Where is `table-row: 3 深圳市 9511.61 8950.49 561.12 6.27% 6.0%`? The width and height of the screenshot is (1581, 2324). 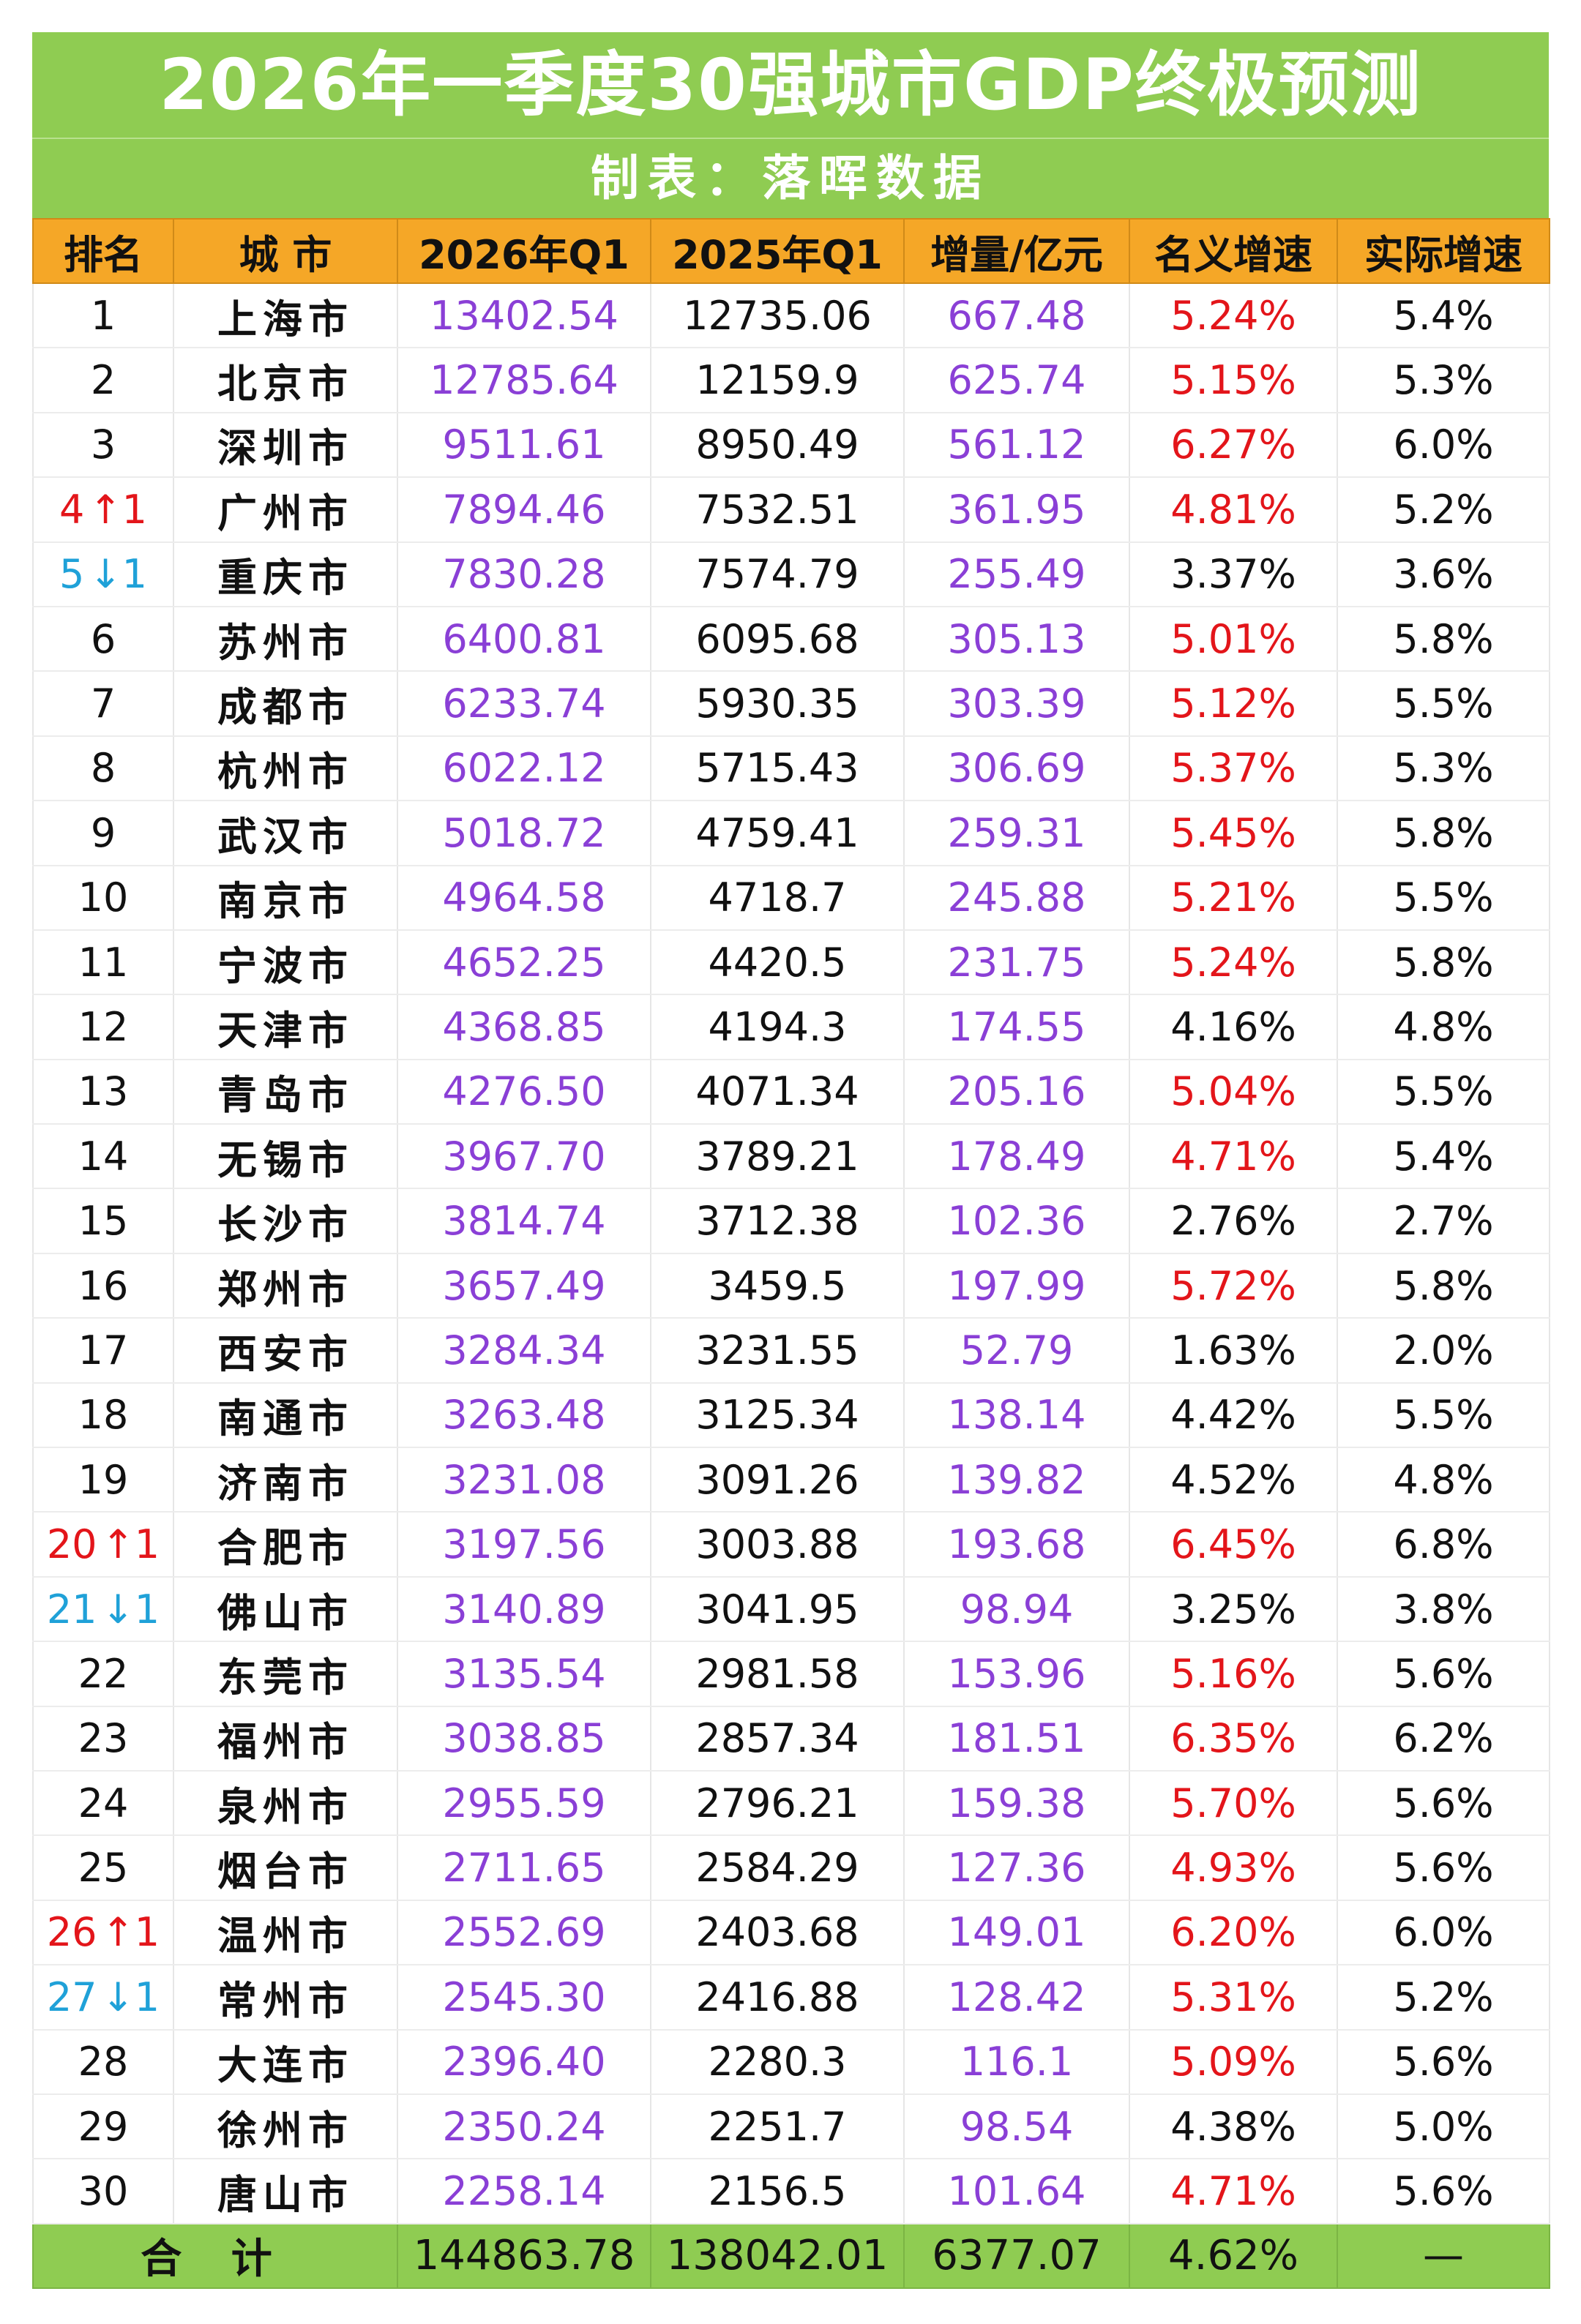
table-row: 3 深圳市 9511.61 8950.49 561.12 6.27% 6.0% is located at coordinates (791, 445).